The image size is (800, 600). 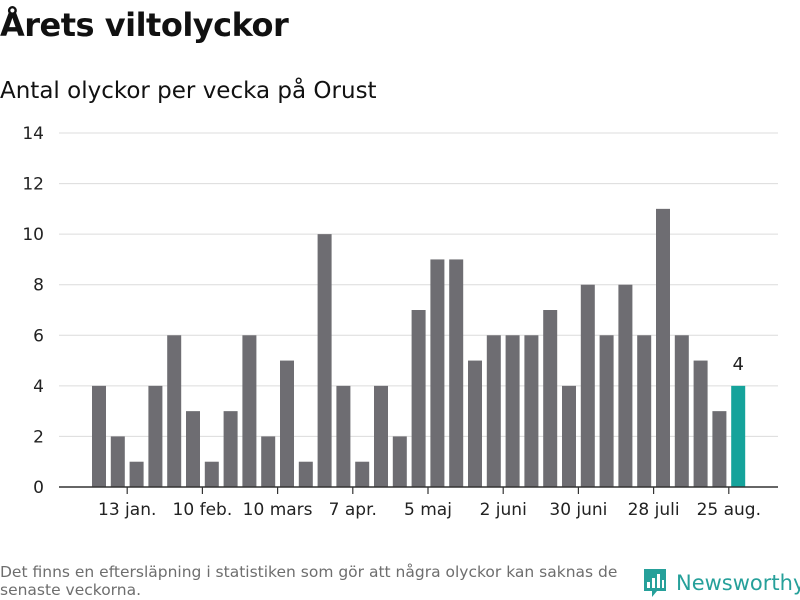 What do you see at coordinates (38, 488) in the screenshot?
I see `y-tick-label: 0` at bounding box center [38, 488].